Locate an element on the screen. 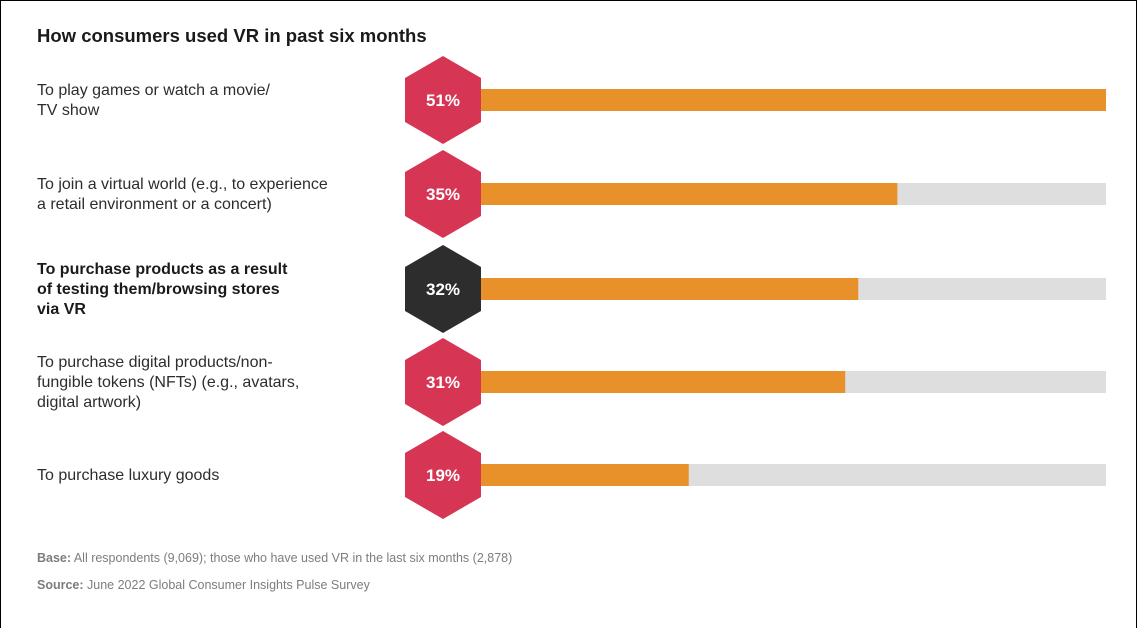  category-label-line: To purchase digital products/non- is located at coordinates (155, 362).